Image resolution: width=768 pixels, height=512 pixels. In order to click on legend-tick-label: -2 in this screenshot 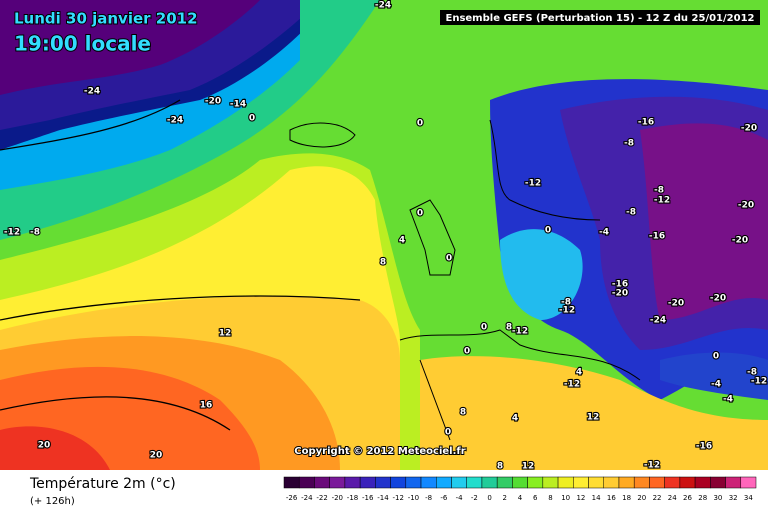, I will do `click(474, 498)`.